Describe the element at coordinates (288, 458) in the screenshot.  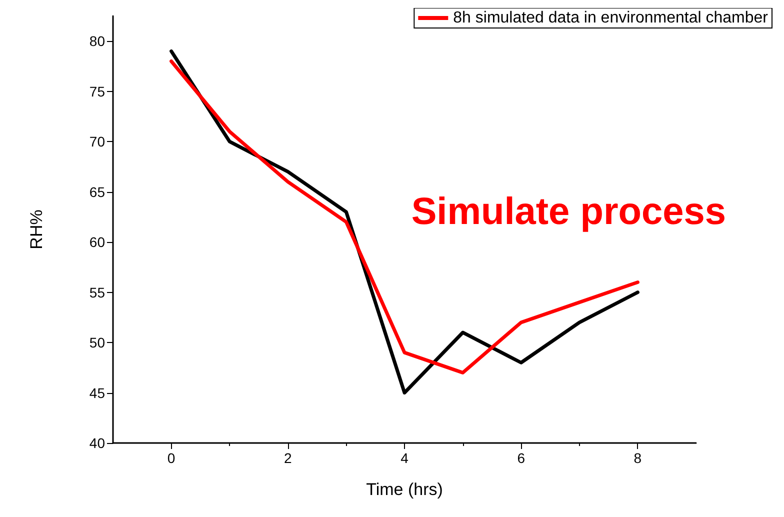
I see `x-tick-label: 2` at that location.